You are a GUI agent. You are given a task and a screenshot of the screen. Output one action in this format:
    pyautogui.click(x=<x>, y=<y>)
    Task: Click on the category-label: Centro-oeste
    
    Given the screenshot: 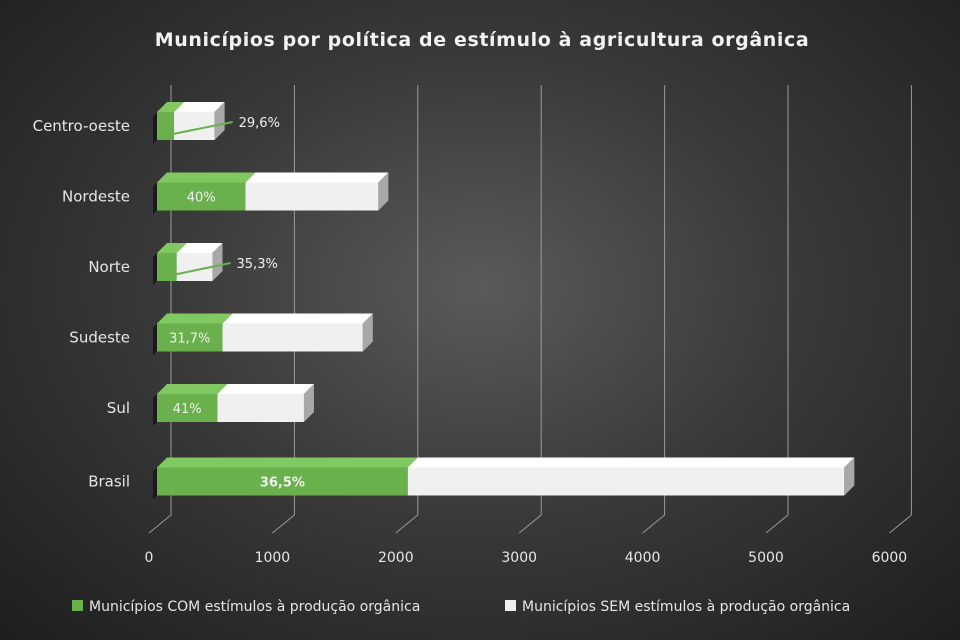 What is the action you would take?
    pyautogui.click(x=81, y=126)
    